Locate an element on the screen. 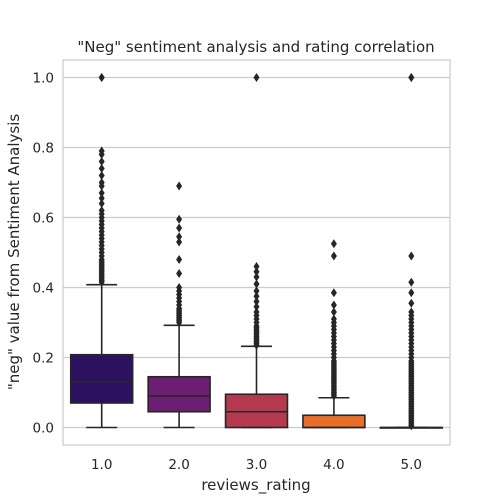 This screenshot has height=500, width=500. y-tick-label: 0.0 is located at coordinates (43, 429).